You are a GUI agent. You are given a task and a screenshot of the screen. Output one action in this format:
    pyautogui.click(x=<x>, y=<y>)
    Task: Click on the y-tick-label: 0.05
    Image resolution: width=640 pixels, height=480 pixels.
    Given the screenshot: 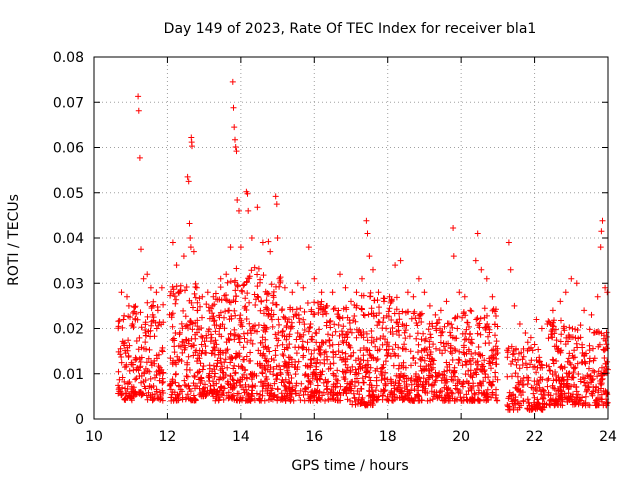 What is the action you would take?
    pyautogui.click(x=68, y=194)
    